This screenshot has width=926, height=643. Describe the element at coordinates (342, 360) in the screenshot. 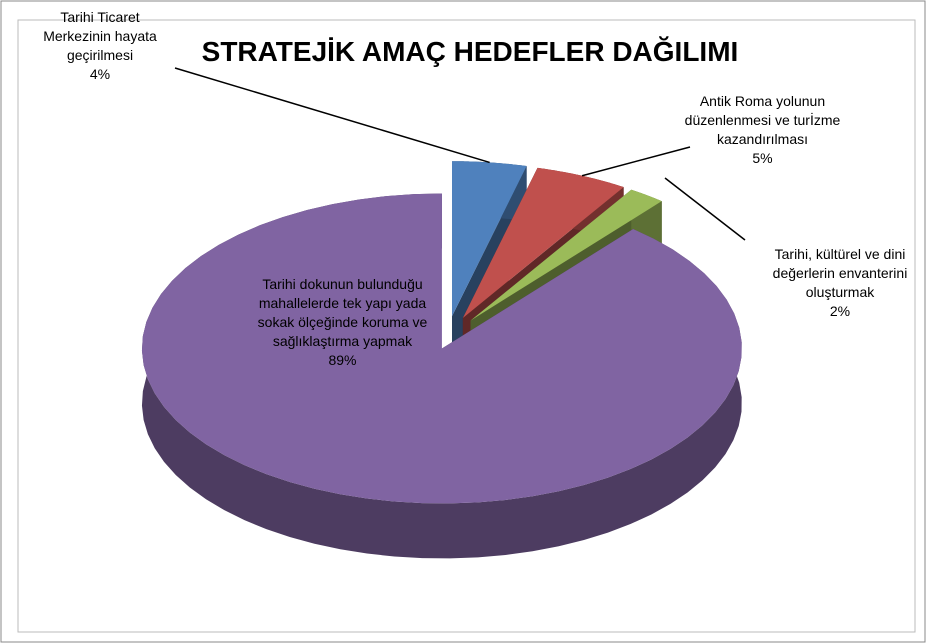

I see `label-value: 89%` at that location.